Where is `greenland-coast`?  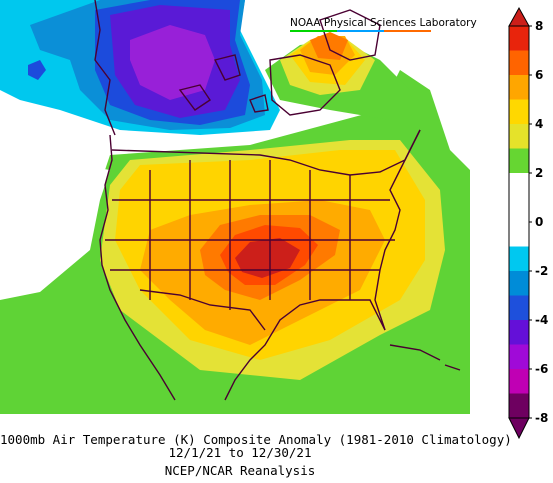
greenland-coast is located at coordinates (350, 35).